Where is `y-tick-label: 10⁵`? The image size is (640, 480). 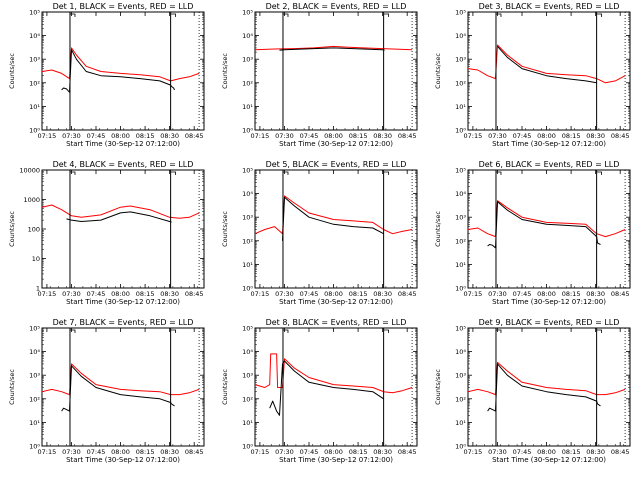 y-tick-label: 10⁵ is located at coordinates (34, 13).